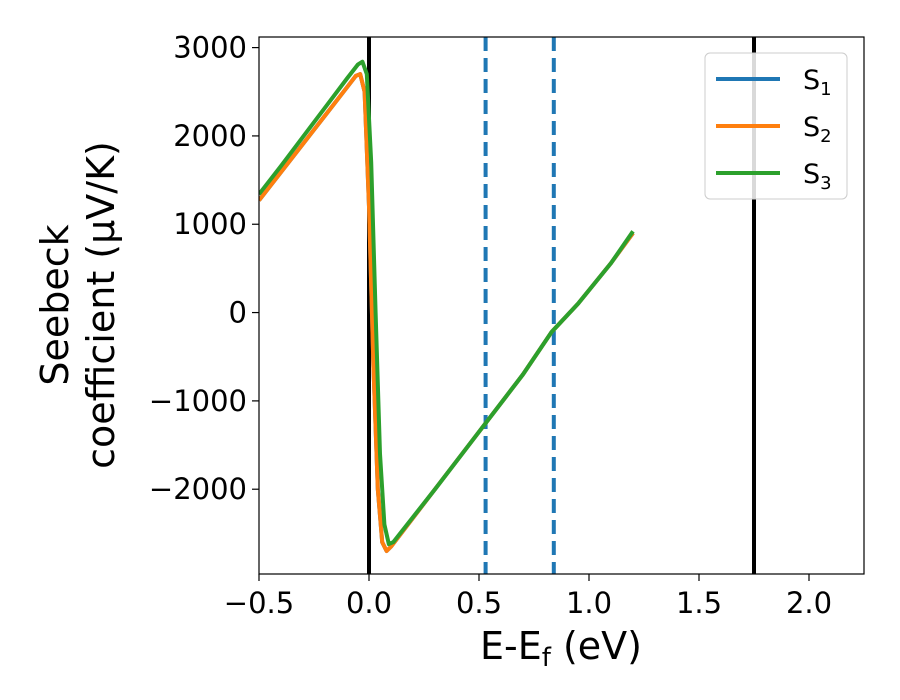 This screenshot has height=700, width=900. Describe the element at coordinates (101, 305) in the screenshot. I see `y-axis-label-line-2: coefficient (μV/K)` at that location.